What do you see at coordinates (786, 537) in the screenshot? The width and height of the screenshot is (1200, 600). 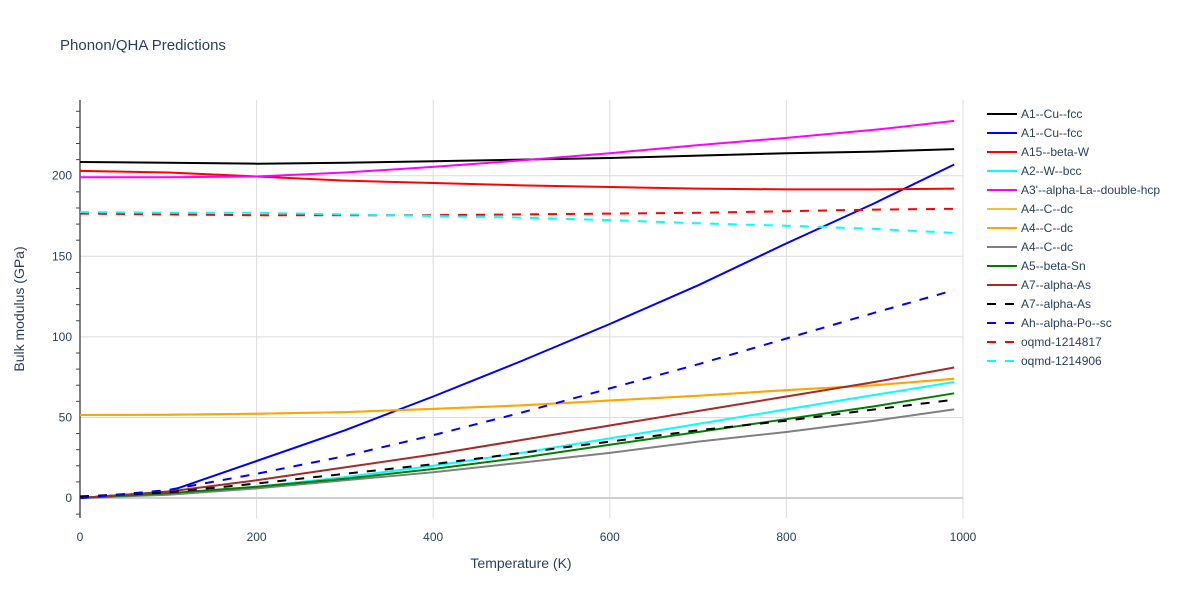 I see `x-tick-label: 800` at bounding box center [786, 537].